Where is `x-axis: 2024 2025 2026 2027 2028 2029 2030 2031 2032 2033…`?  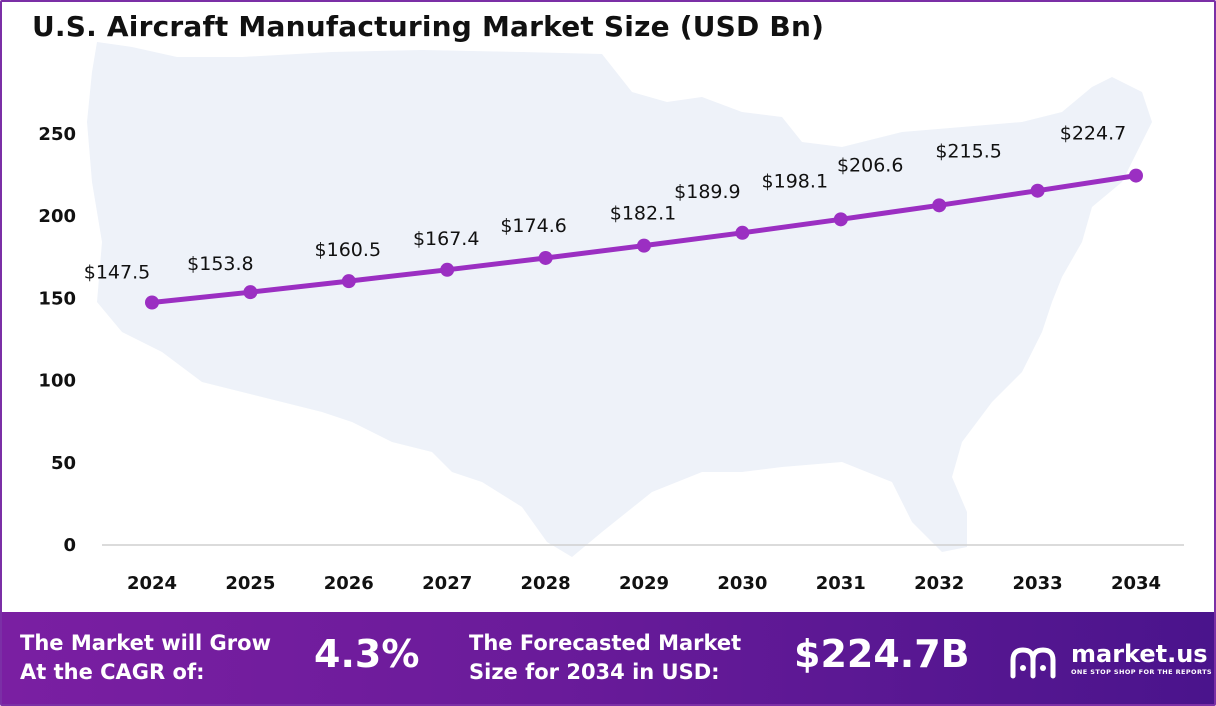
x-axis: 2024 2025 2026 2027 2028 2029 2030 2031 2032 2033… is located at coordinates (644, 583).